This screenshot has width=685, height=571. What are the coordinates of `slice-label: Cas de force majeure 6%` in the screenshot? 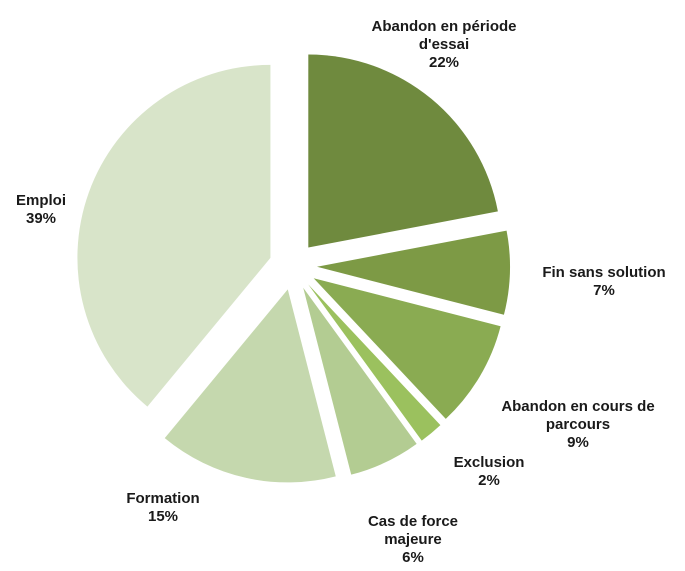 It's located at (413, 540).